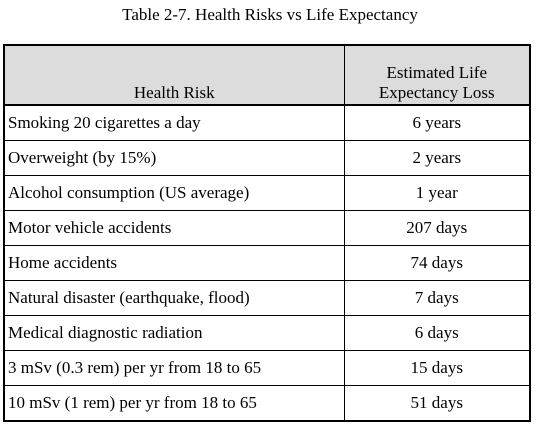  I want to click on loss-cell: 15 days, so click(437, 368).